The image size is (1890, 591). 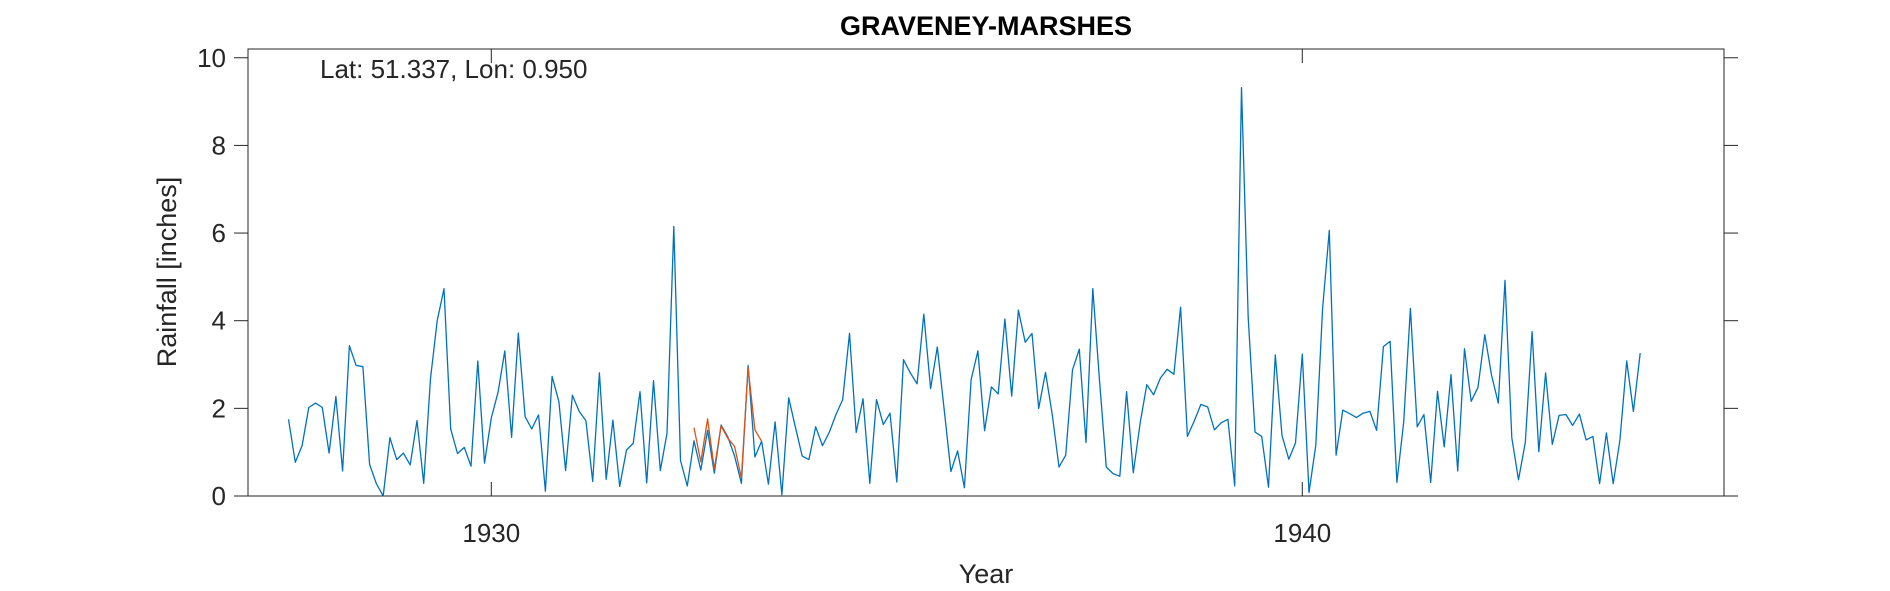 What do you see at coordinates (491, 533) in the screenshot?
I see `x-tick-label: 1930` at bounding box center [491, 533].